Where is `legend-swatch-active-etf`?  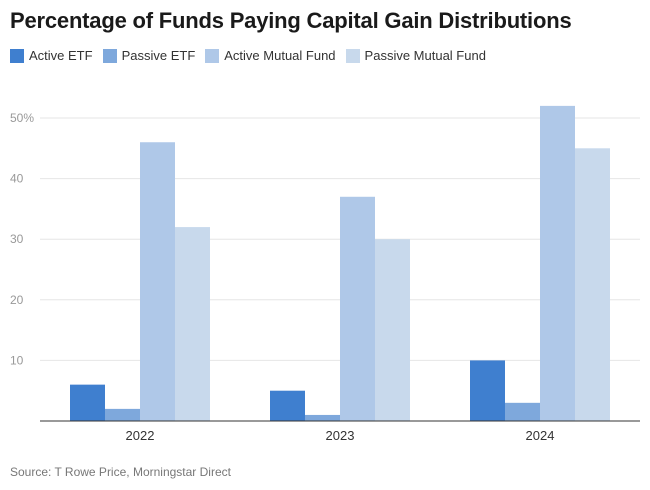
legend-swatch-active-etf is located at coordinates (17, 55).